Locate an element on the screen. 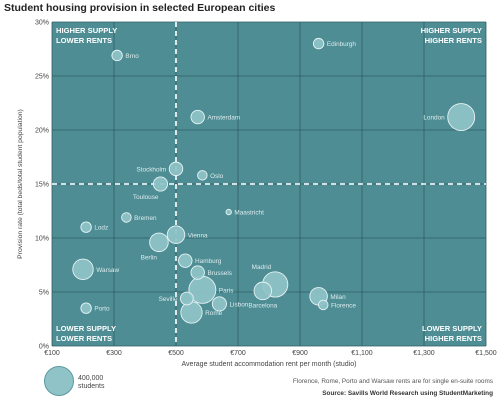  point-label-london: London is located at coordinates (434, 118).